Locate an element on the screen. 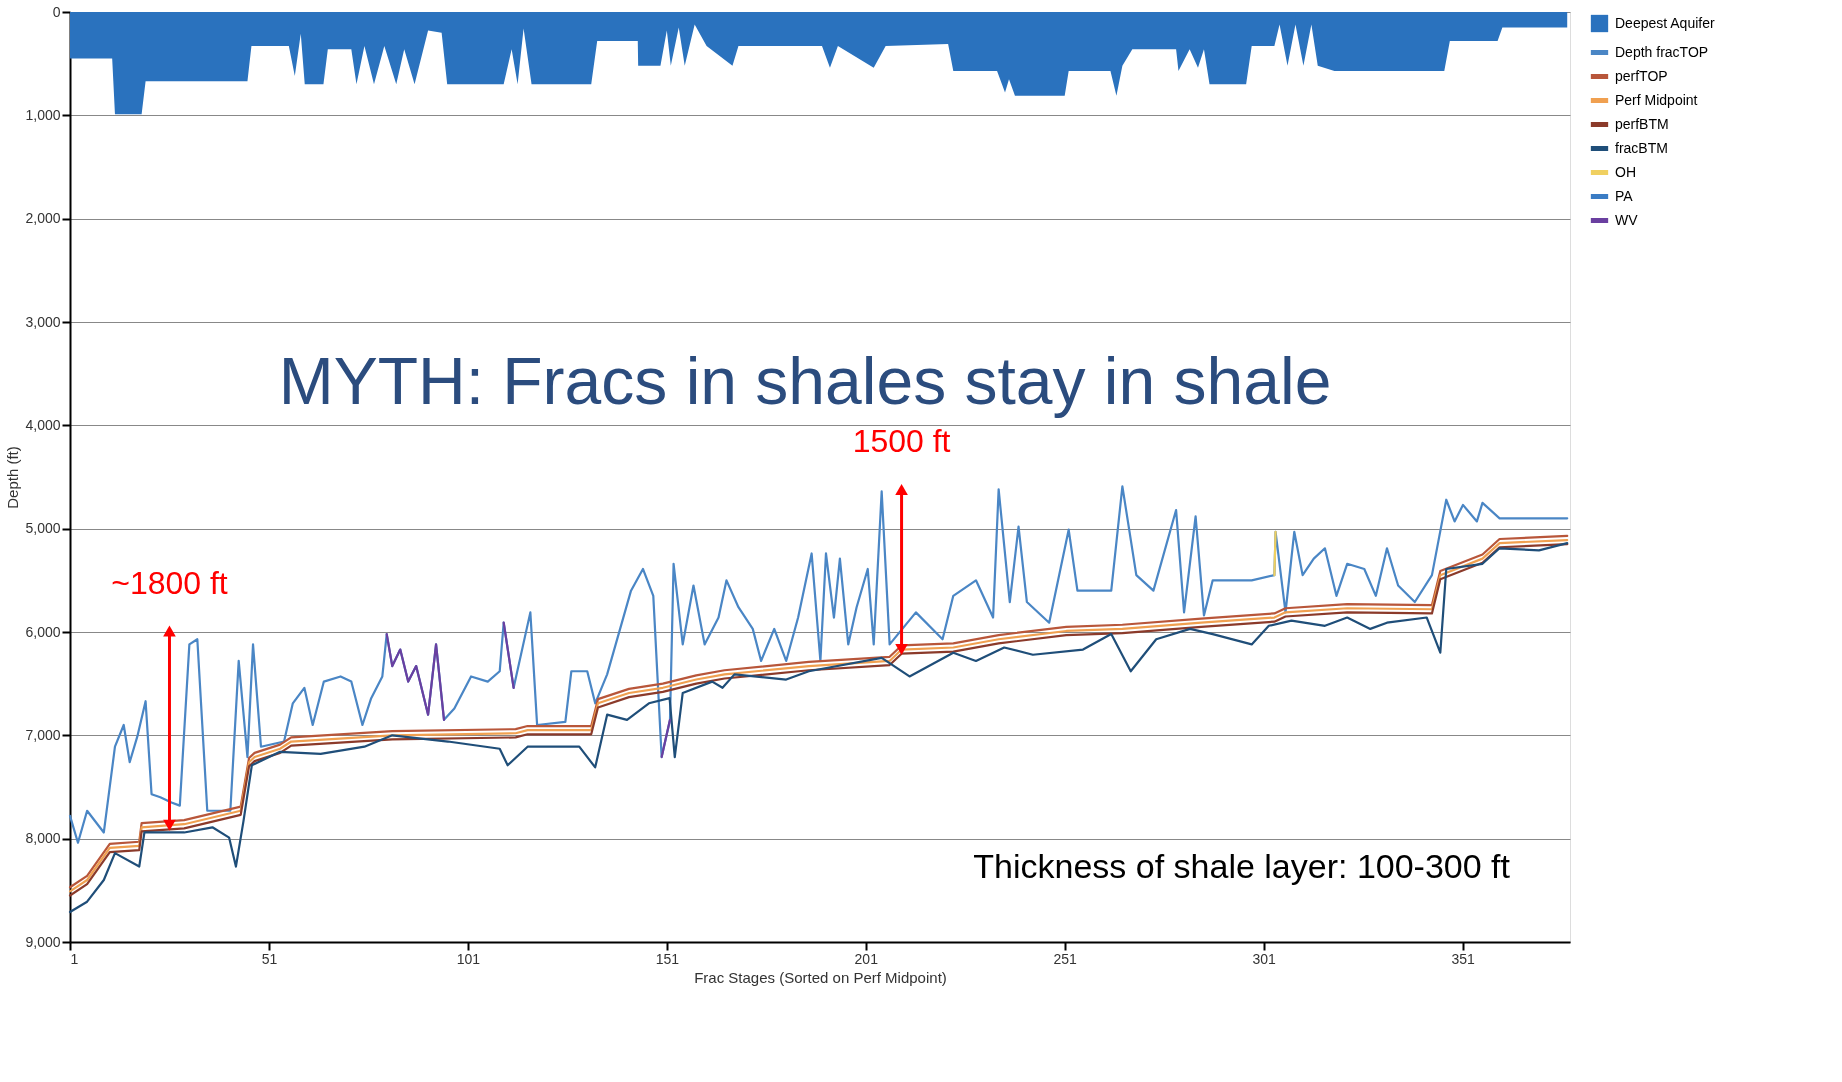 This screenshot has height=1082, width=1842. legend-label: WV is located at coordinates (1627, 219).